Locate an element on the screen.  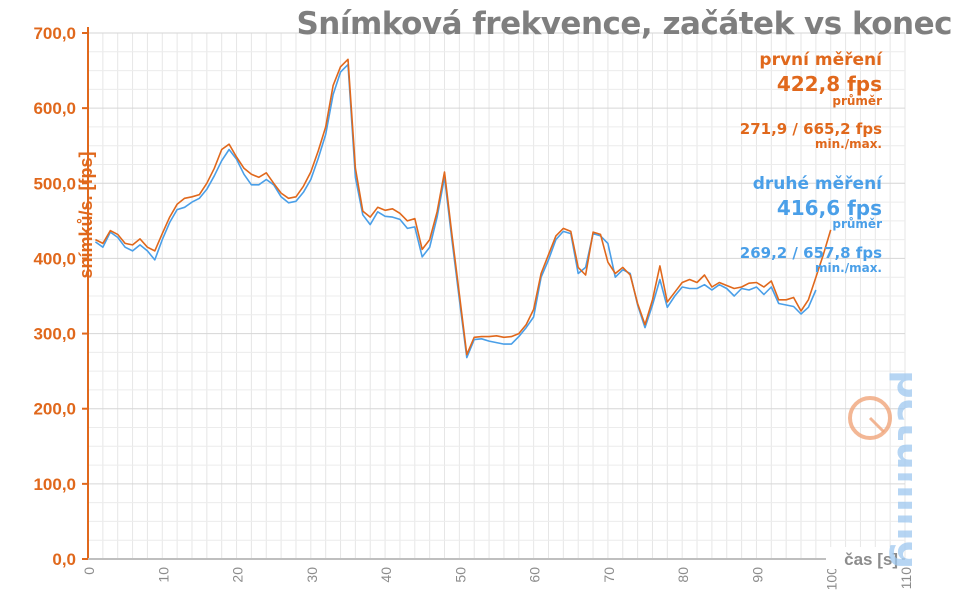
y-tick-label: 600,0 is located at coordinates (54, 108).